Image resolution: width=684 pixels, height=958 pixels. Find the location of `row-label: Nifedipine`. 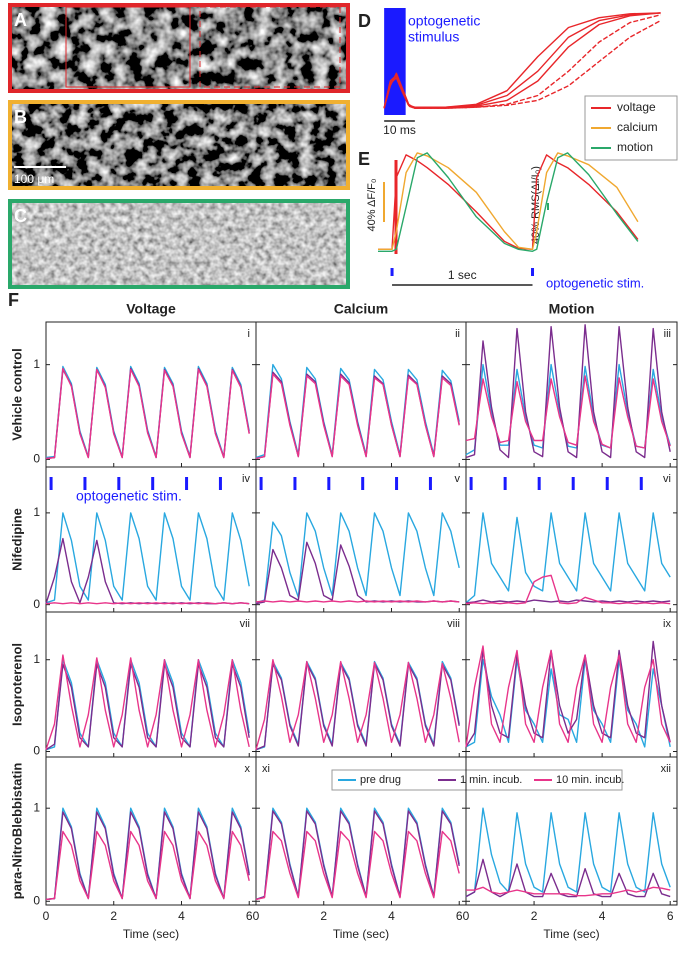

row-label: Nifedipine is located at coordinates (16, 539).